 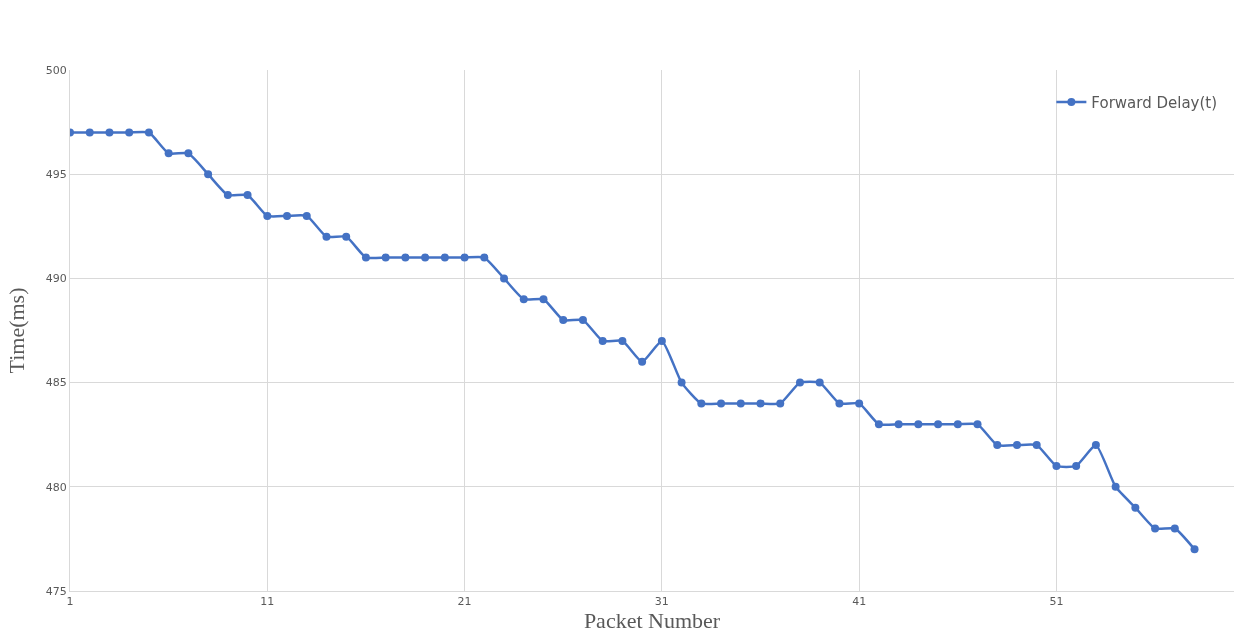 I want to click on x-tick-label: 21, so click(x=464, y=602).